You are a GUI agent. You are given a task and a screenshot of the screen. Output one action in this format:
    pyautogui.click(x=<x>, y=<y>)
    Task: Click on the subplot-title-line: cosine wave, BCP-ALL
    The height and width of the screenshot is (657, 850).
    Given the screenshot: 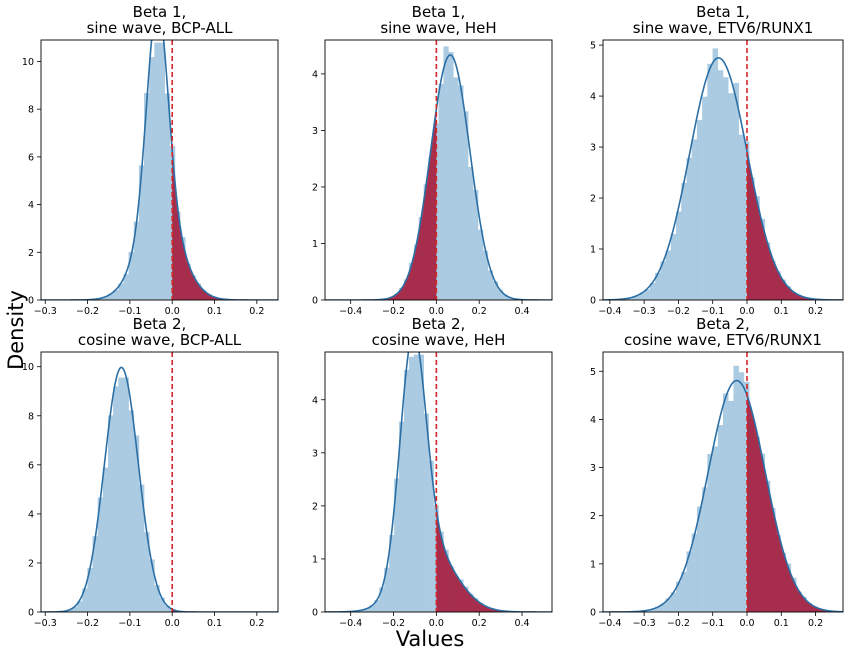 What is the action you would take?
    pyautogui.click(x=160, y=340)
    